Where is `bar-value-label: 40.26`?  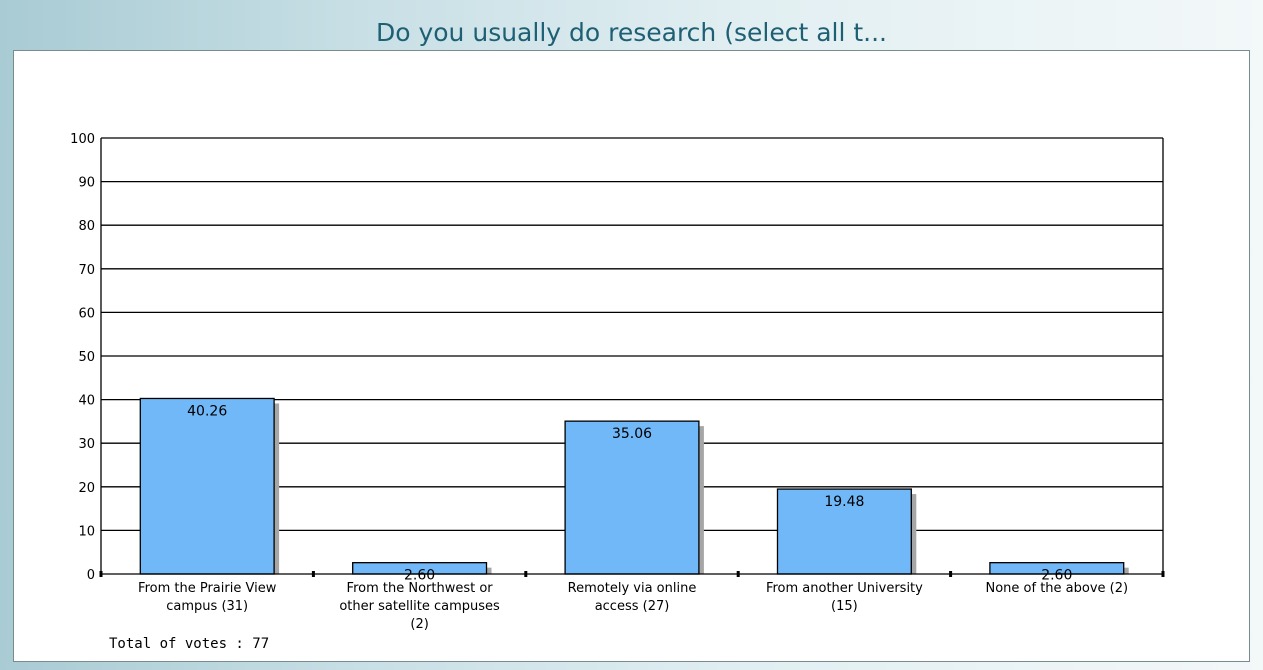
bar-value-label: 40.26 is located at coordinates (207, 411).